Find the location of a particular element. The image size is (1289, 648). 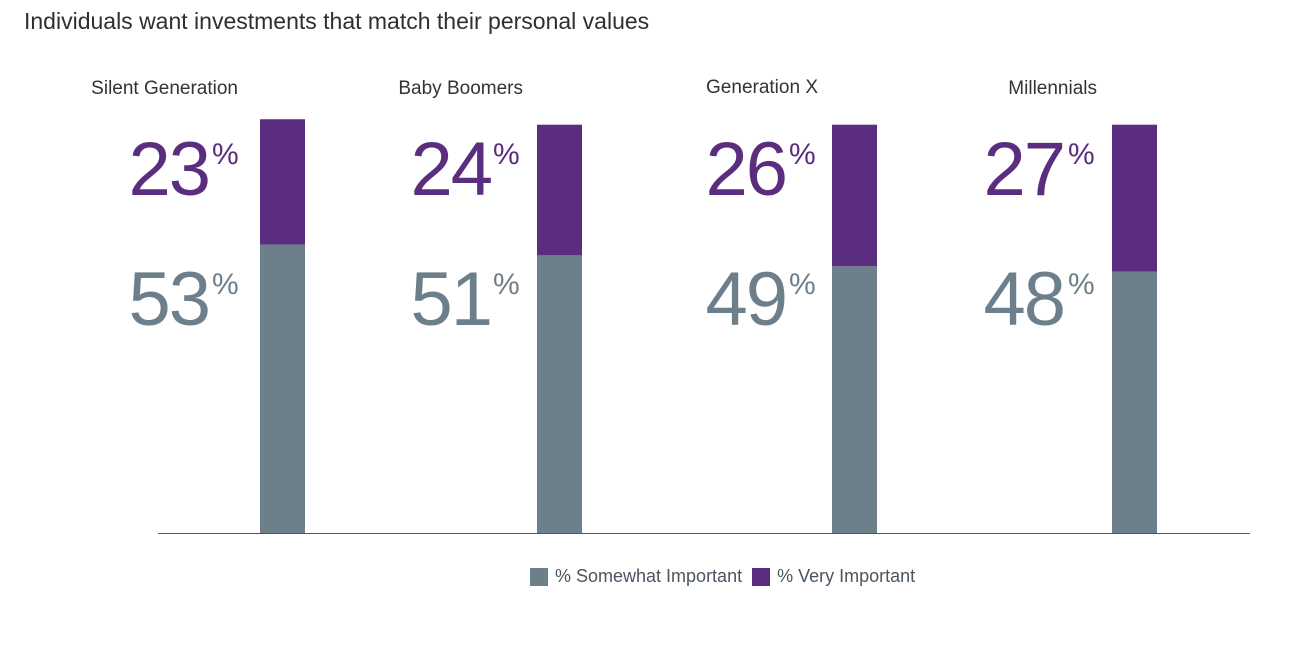

group-label-millennials: Millennials is located at coordinates (1052, 88).